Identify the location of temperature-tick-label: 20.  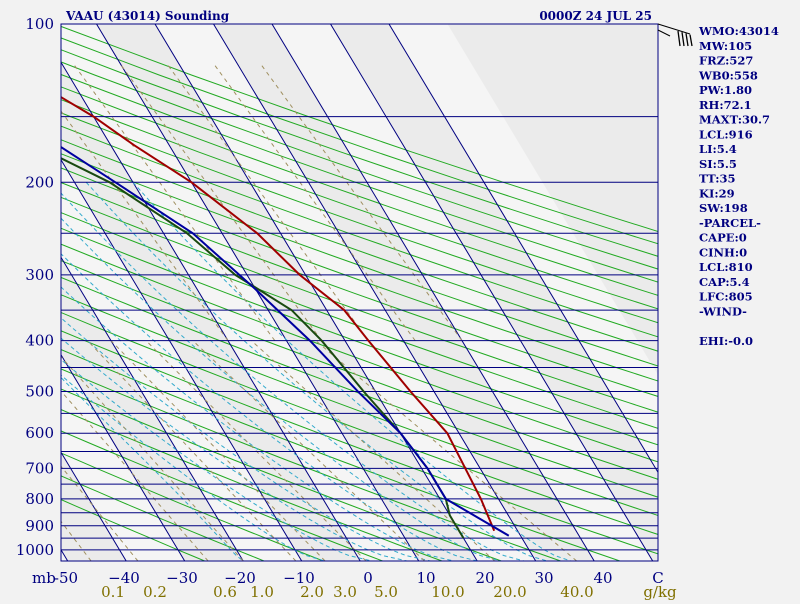
(484, 578).